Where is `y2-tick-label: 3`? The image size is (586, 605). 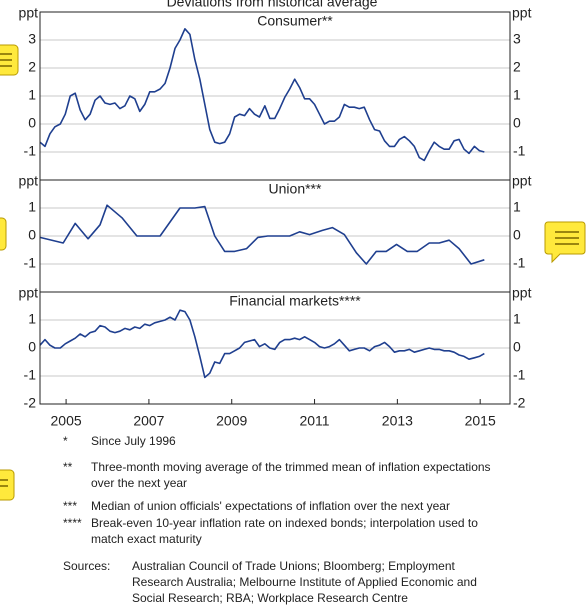
y2-tick-label: 3 is located at coordinates (517, 39).